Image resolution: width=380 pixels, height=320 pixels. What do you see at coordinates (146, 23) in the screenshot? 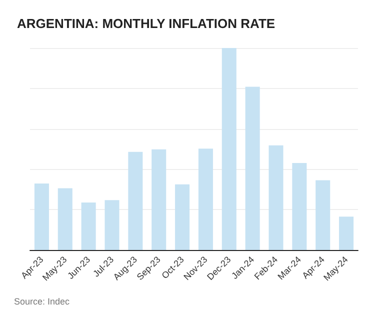
I see `chart-title: ARGENTINA: MONTHLY INFLATION RATE` at bounding box center [146, 23].